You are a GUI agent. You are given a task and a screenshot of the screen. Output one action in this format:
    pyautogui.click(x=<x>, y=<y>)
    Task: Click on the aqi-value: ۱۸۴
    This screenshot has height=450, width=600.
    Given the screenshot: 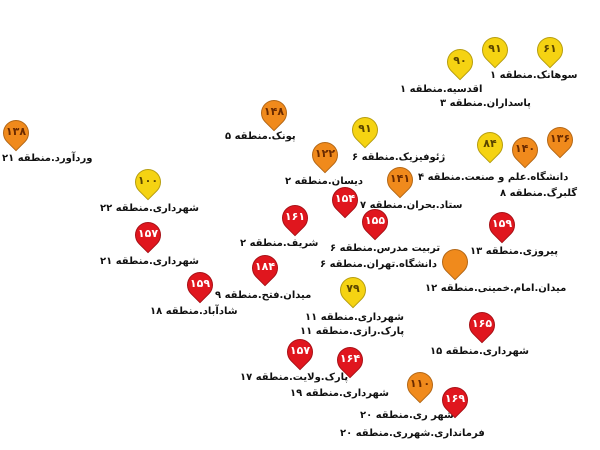 What is the action you would take?
    pyautogui.click(x=265, y=266)
    